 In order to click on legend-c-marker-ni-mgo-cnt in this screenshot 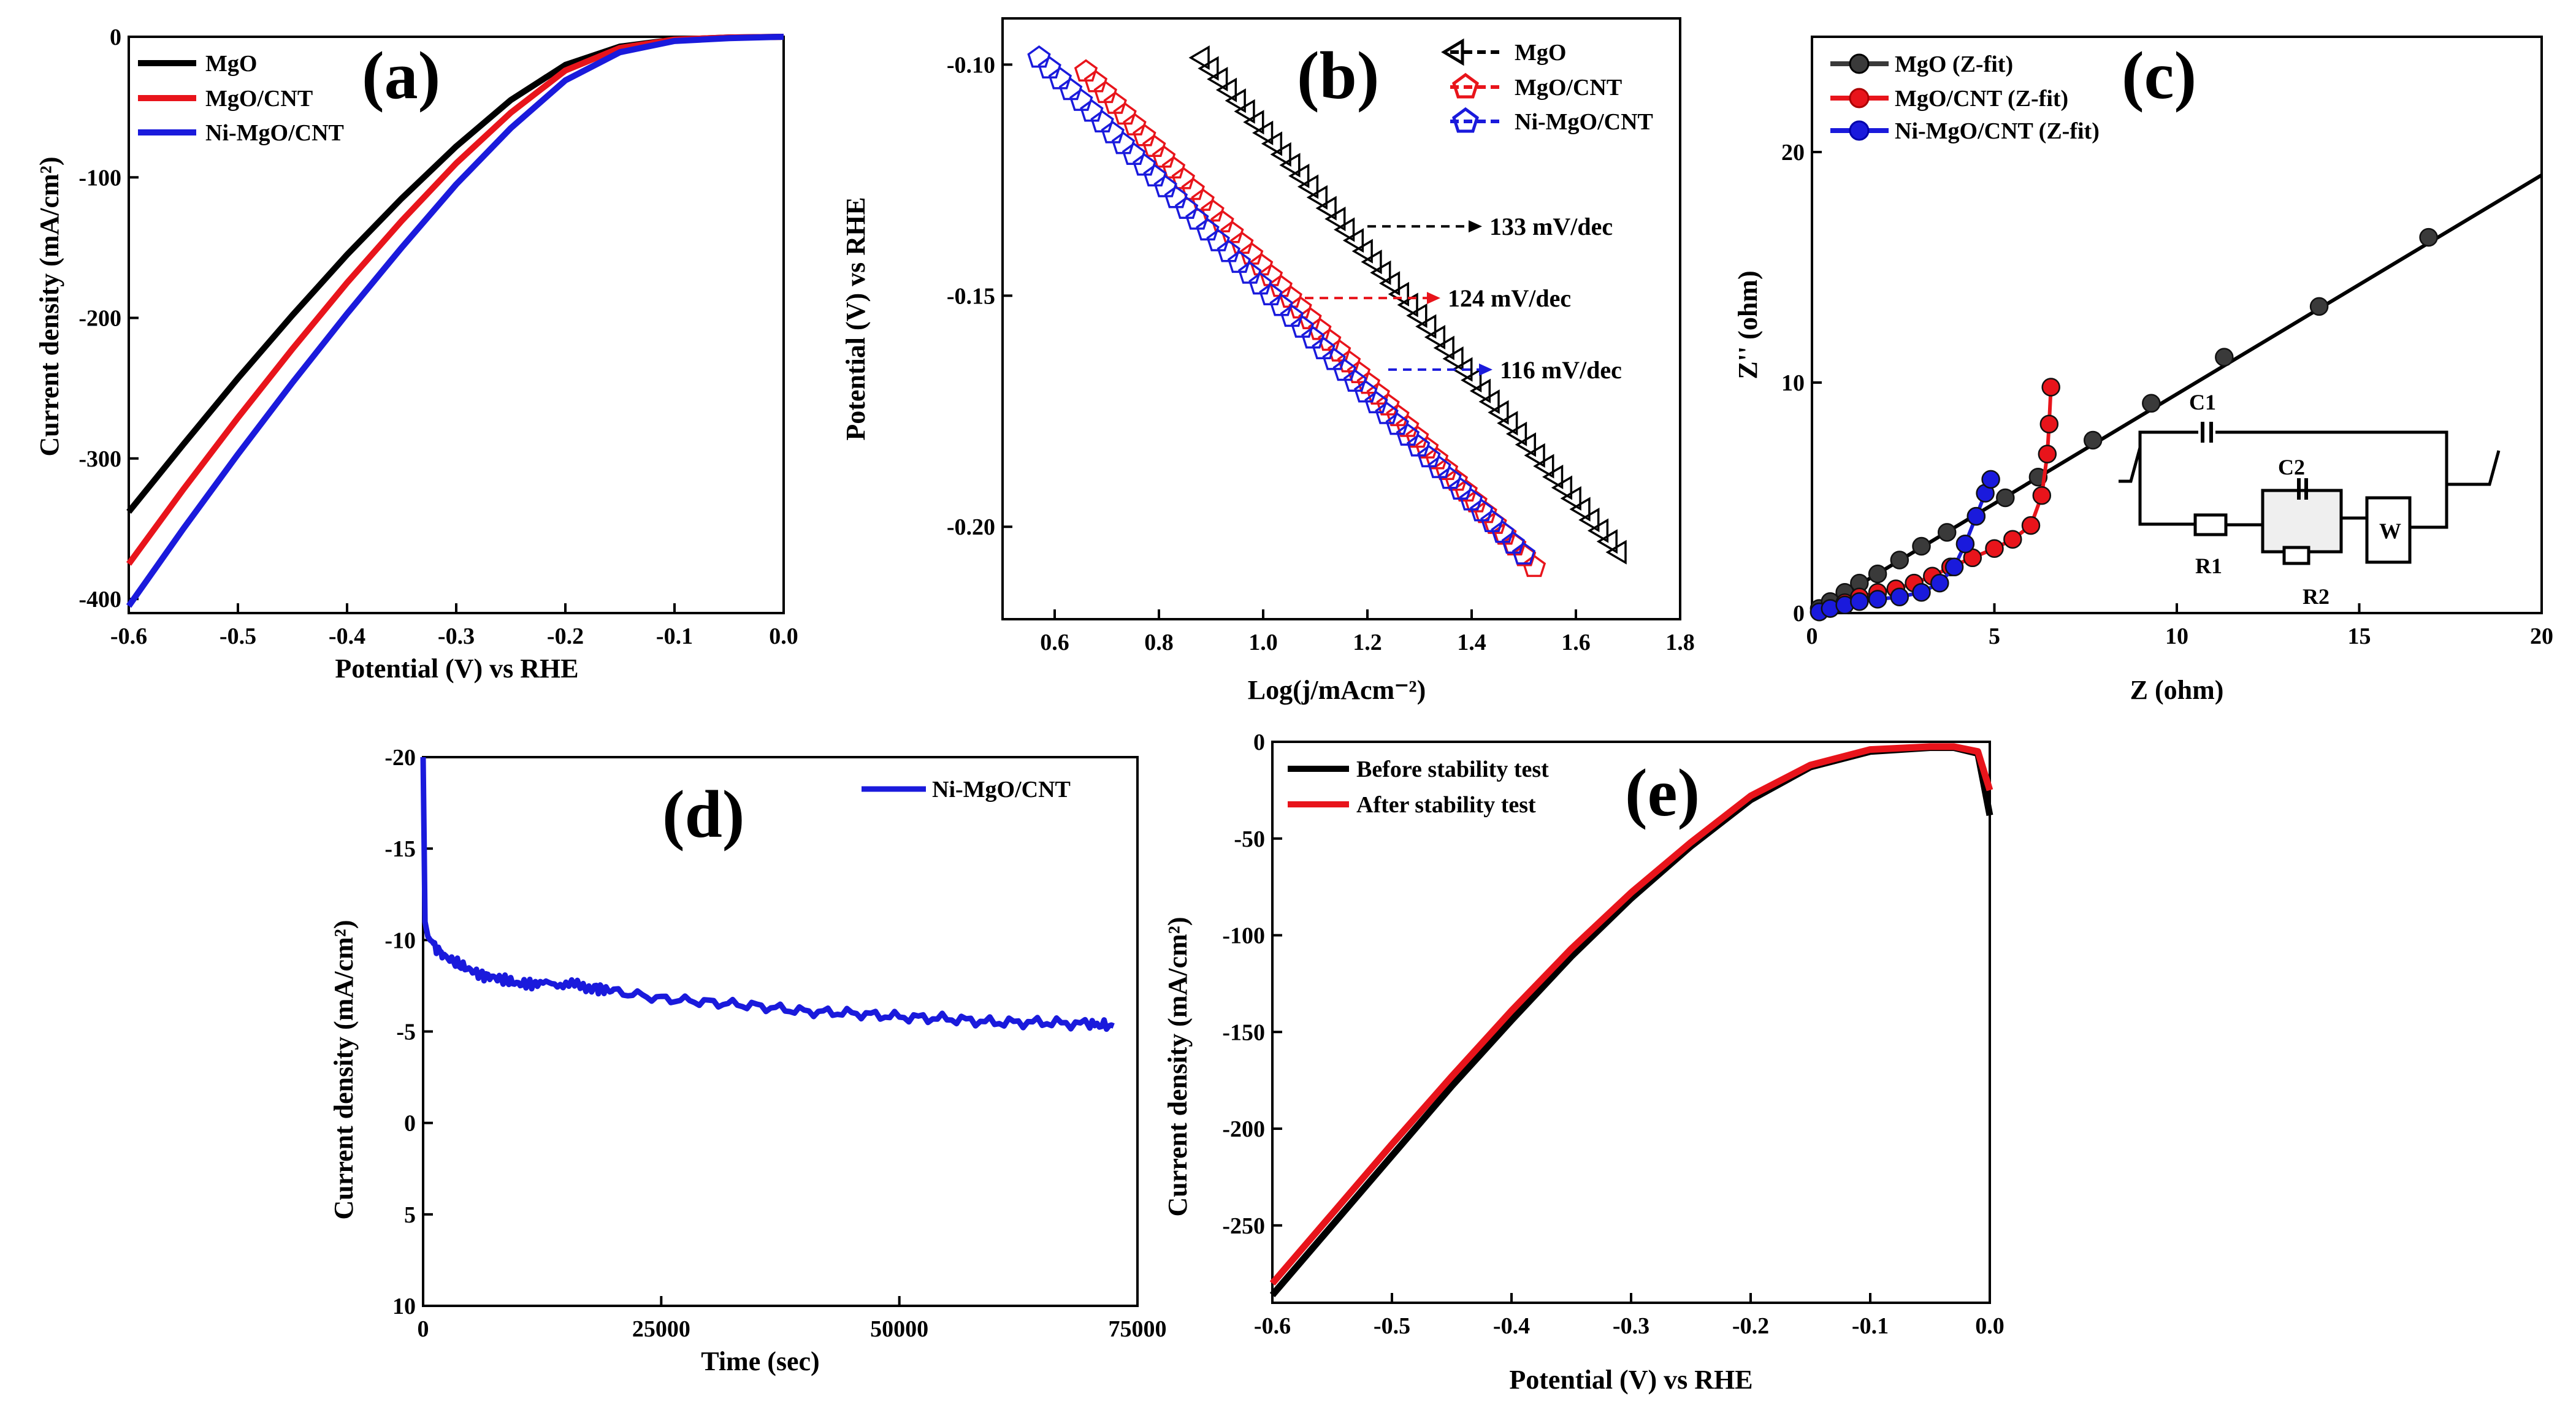, I will do `click(1859, 130)`.